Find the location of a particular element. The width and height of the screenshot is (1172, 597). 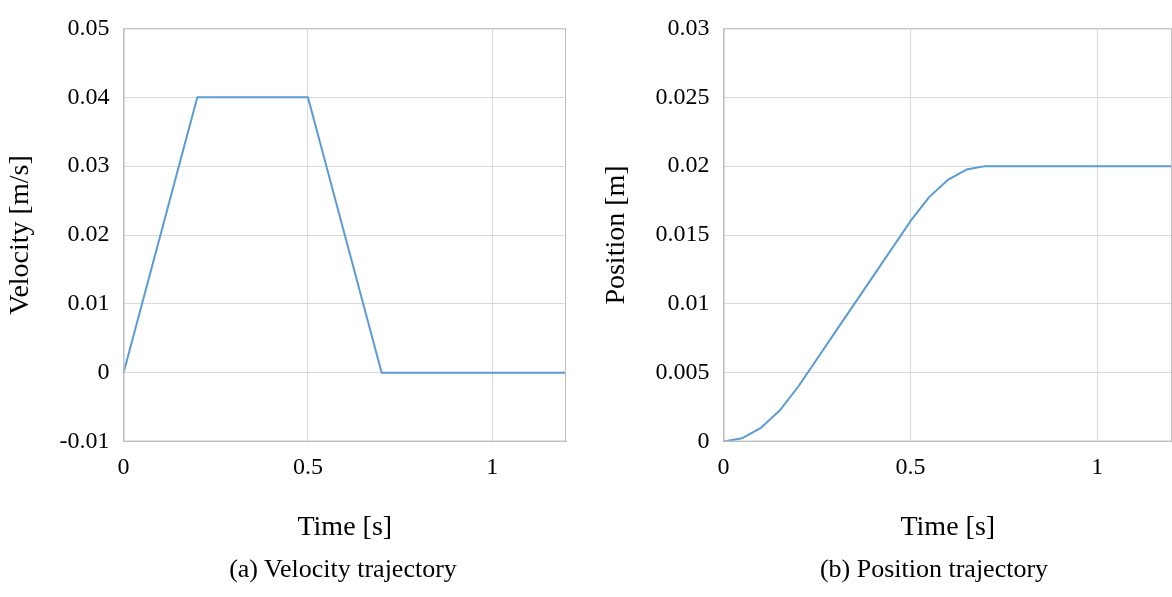

text: (a) Velocity trajectory is located at coordinates (343, 569).